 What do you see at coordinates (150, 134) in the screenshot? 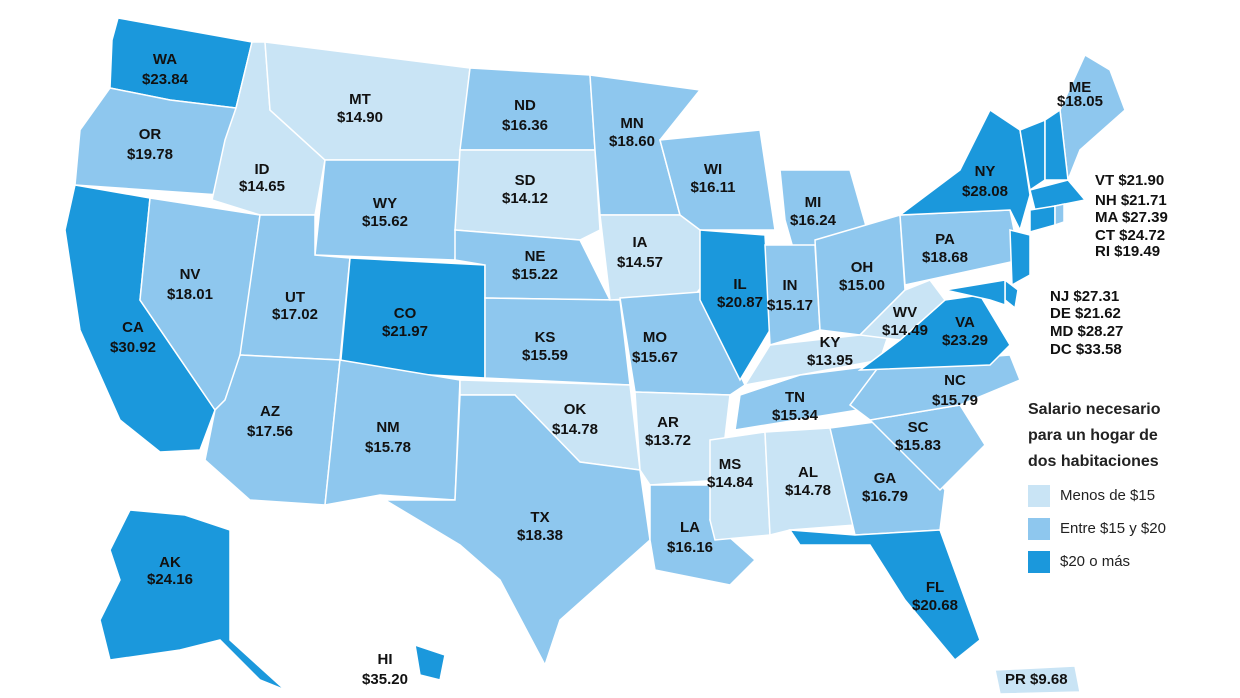
I see `state-abbr: OR` at bounding box center [150, 134].